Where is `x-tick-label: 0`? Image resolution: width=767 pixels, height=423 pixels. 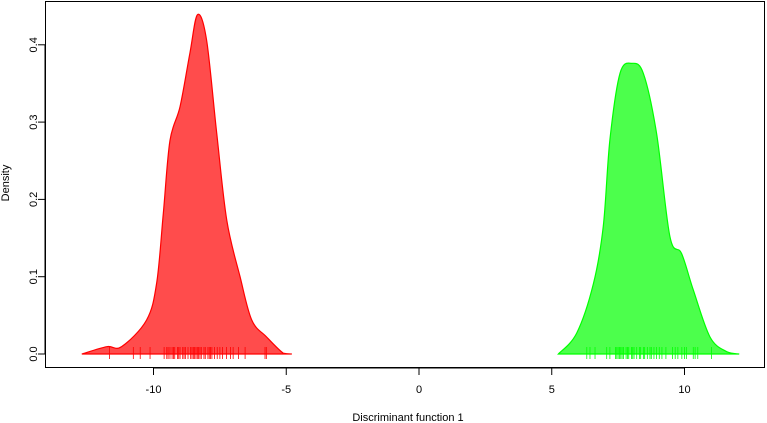
x-tick-label: 0 is located at coordinates (419, 390).